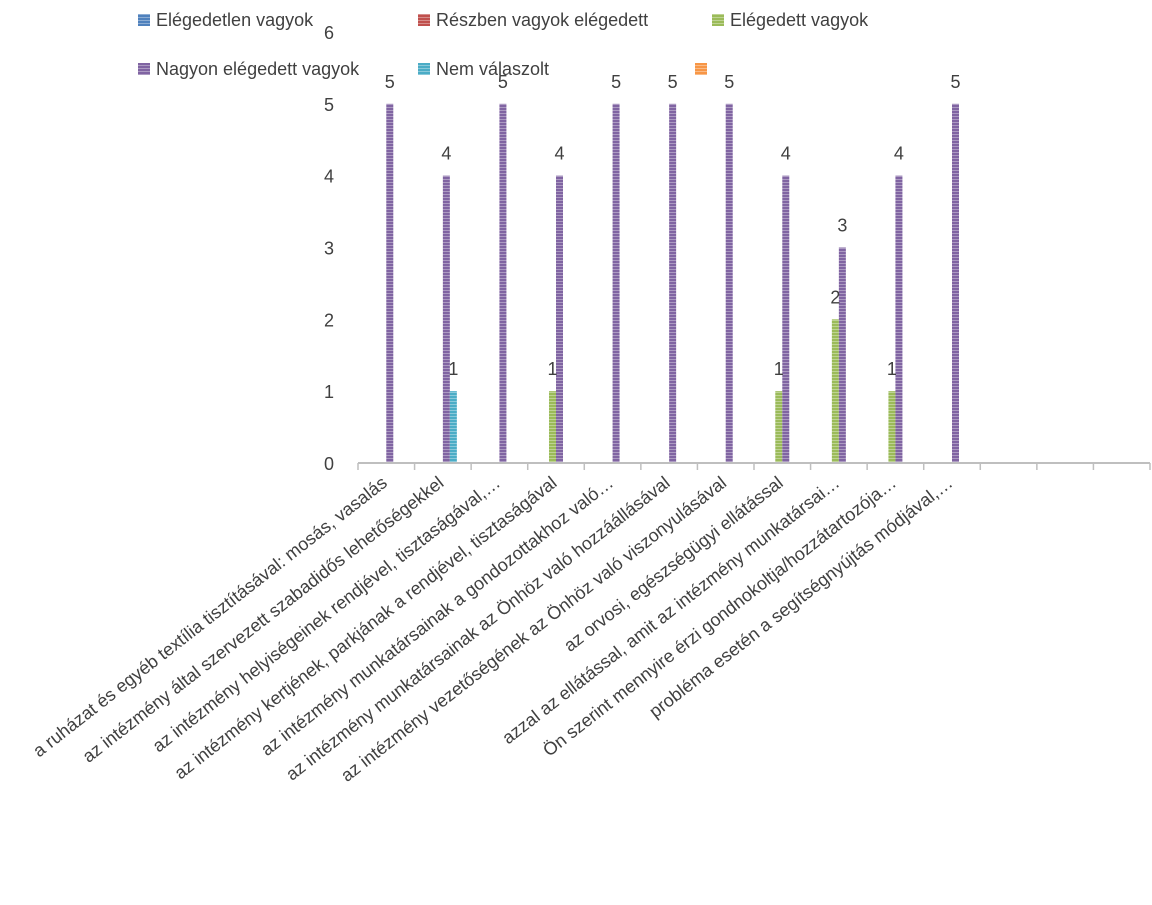  Describe the element at coordinates (329, 320) in the screenshot. I see `y-tick-label: 2` at that location.